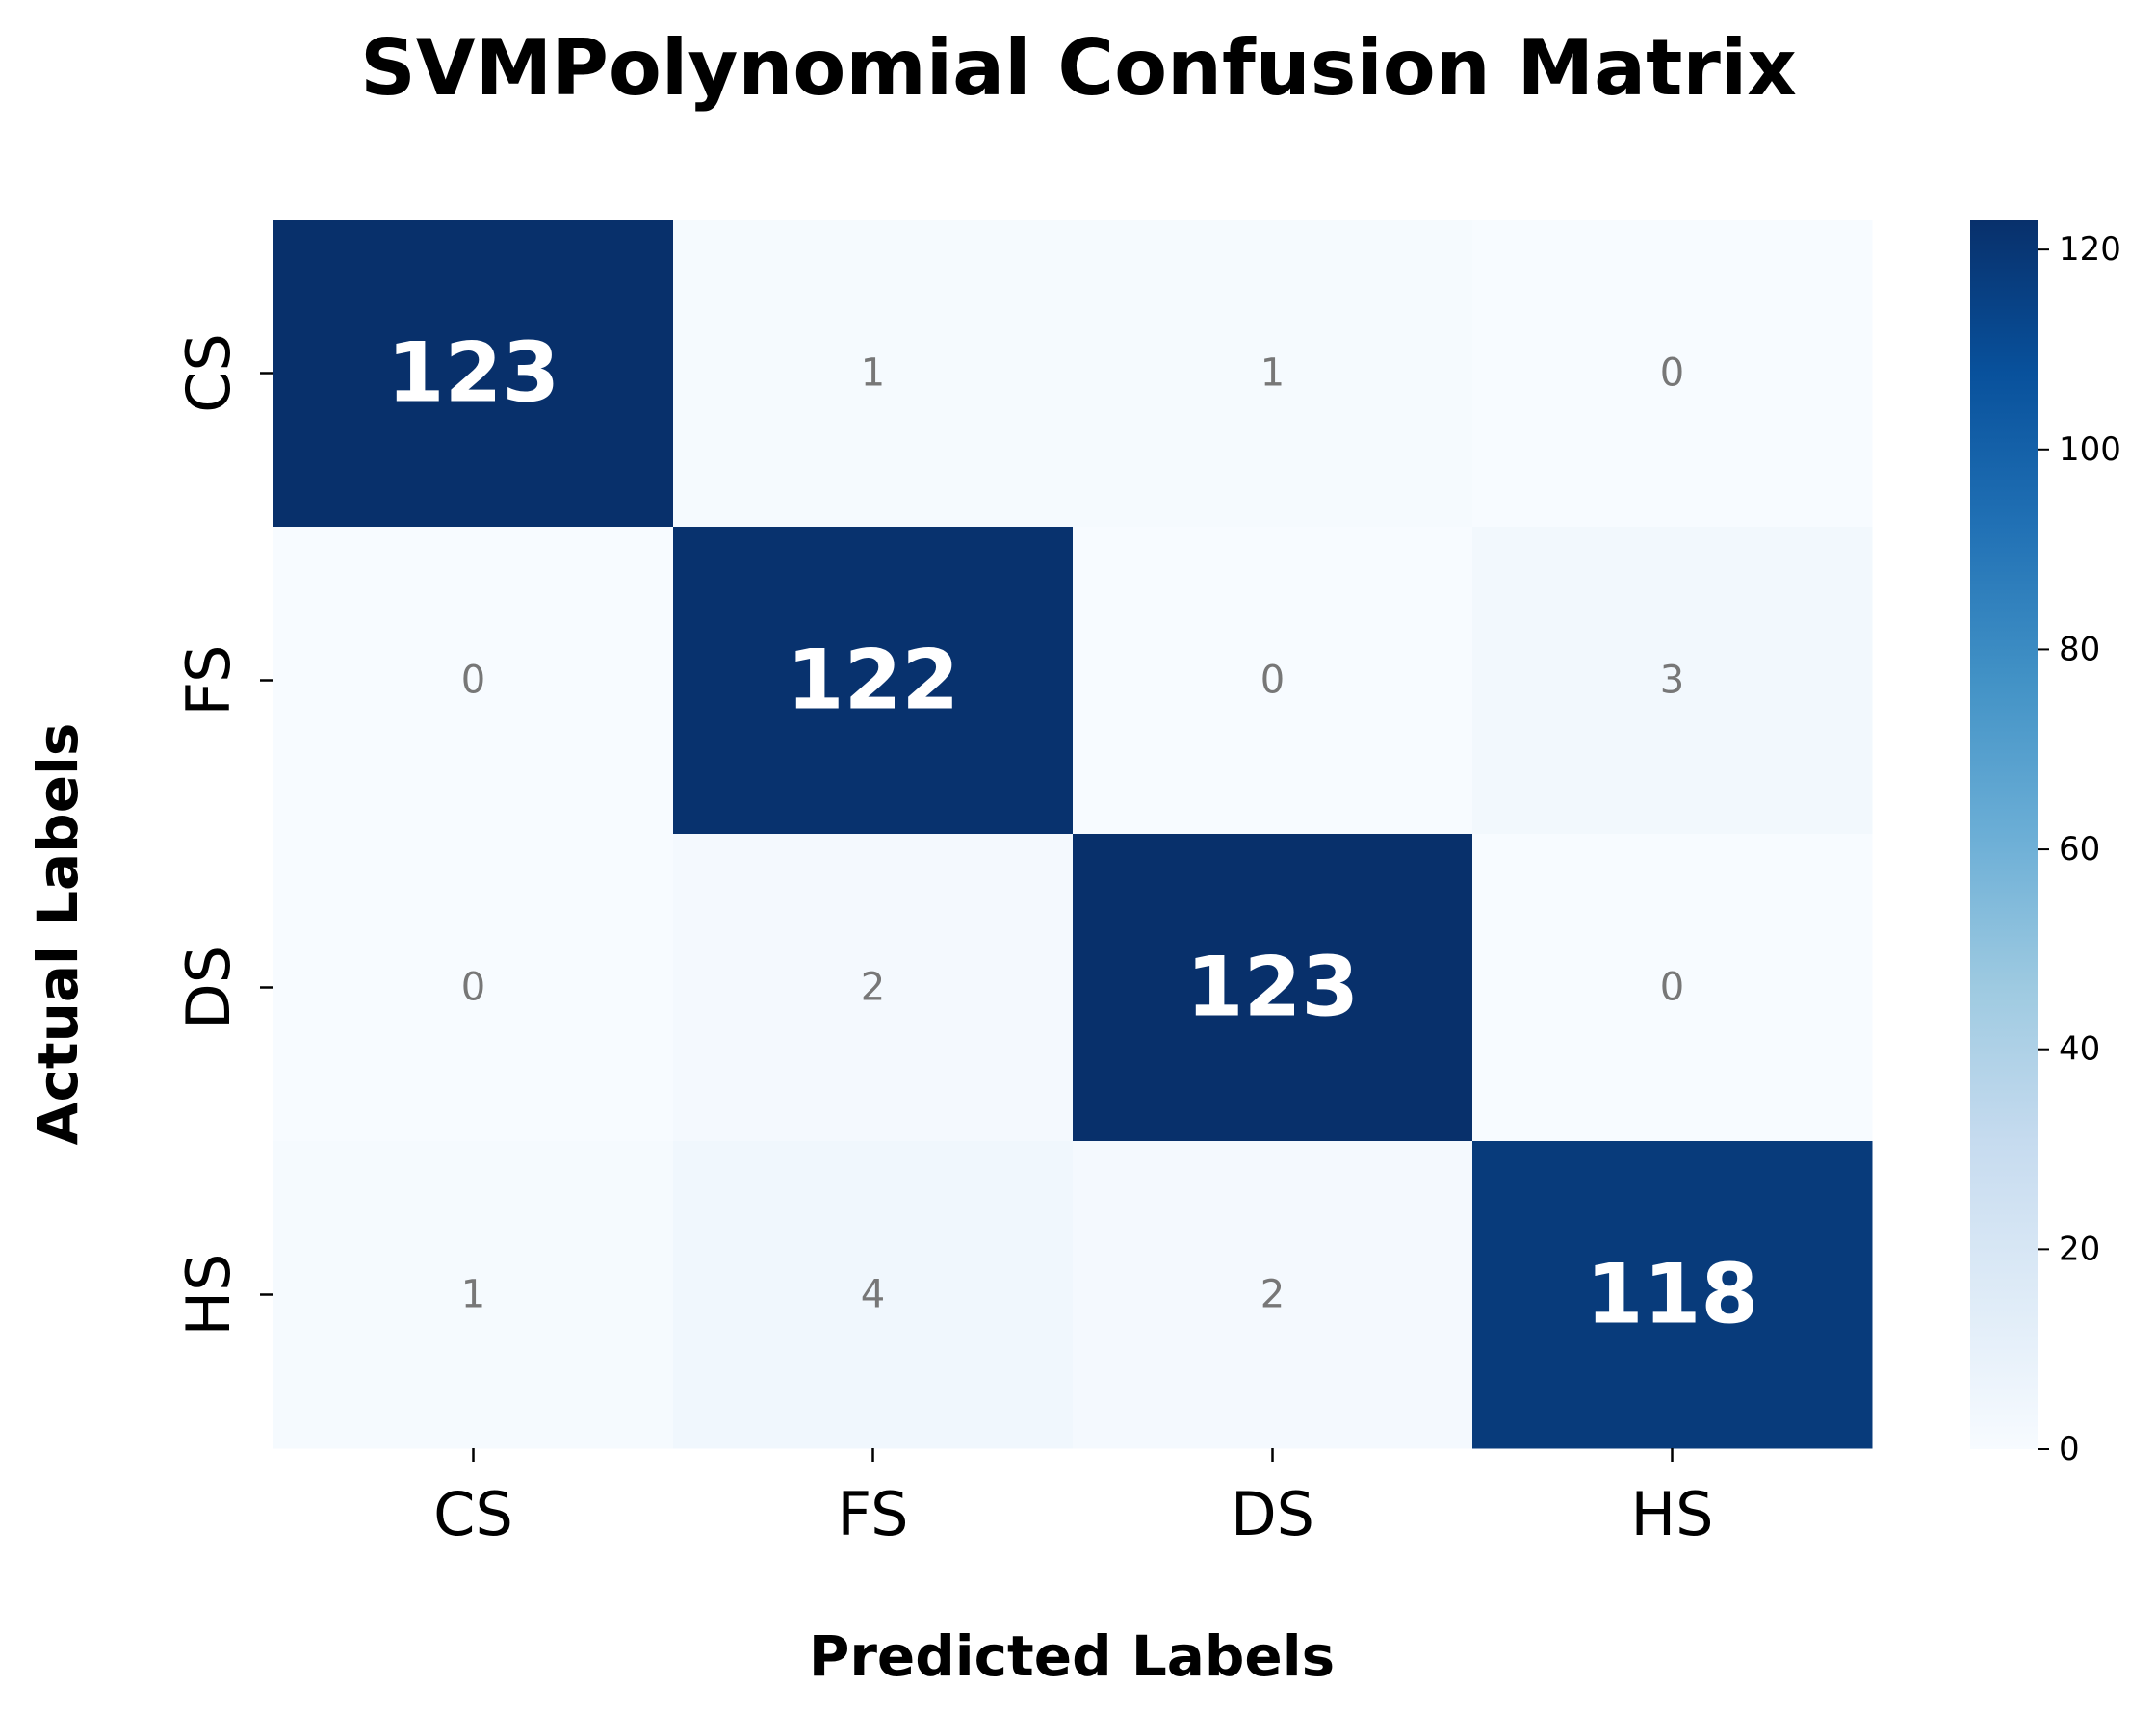 Image resolution: width=2156 pixels, height=1713 pixels. I want to click on colorbar-ticks: 0 20 40 60 80 100 120, so click(2080, 849).